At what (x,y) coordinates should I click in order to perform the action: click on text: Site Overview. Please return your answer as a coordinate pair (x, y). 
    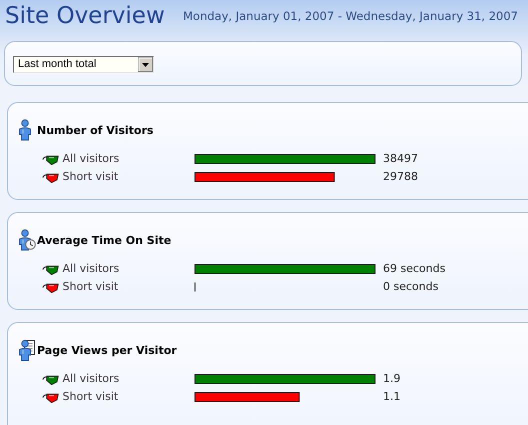
    Looking at the image, I should click on (85, 16).